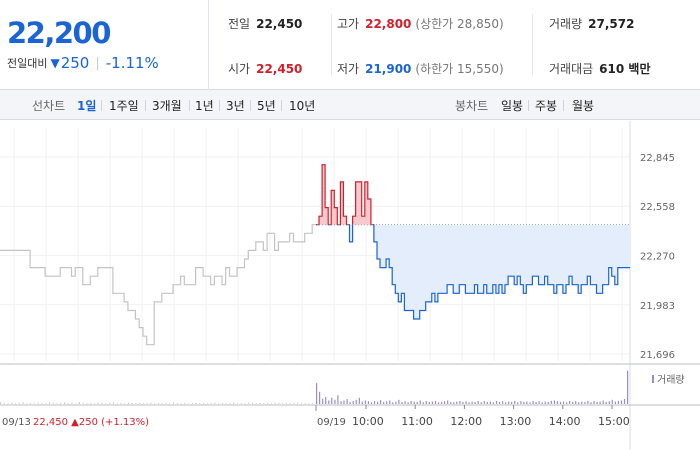 Image resolution: width=700 pixels, height=450 pixels. What do you see at coordinates (59, 33) in the screenshot?
I see `current-price: 22,200` at bounding box center [59, 33].